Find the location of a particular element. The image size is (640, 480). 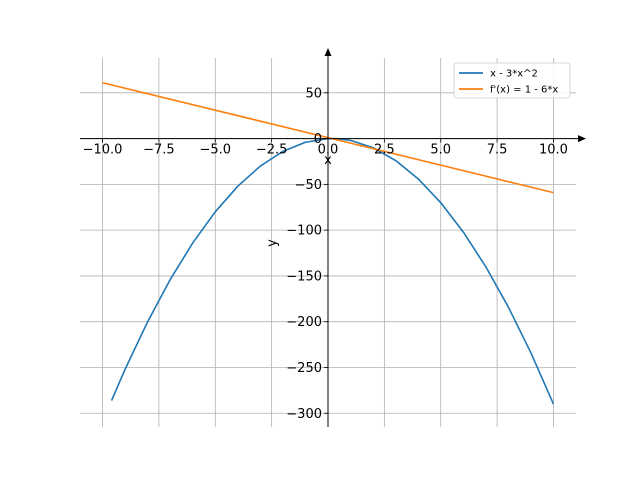

x-tick-label: 0.0 is located at coordinates (328, 150).